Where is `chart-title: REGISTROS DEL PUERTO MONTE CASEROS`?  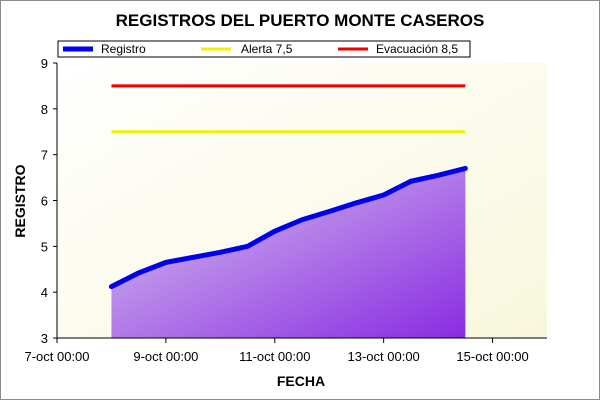
chart-title: REGISTROS DEL PUERTO MONTE CASEROS is located at coordinates (300, 20).